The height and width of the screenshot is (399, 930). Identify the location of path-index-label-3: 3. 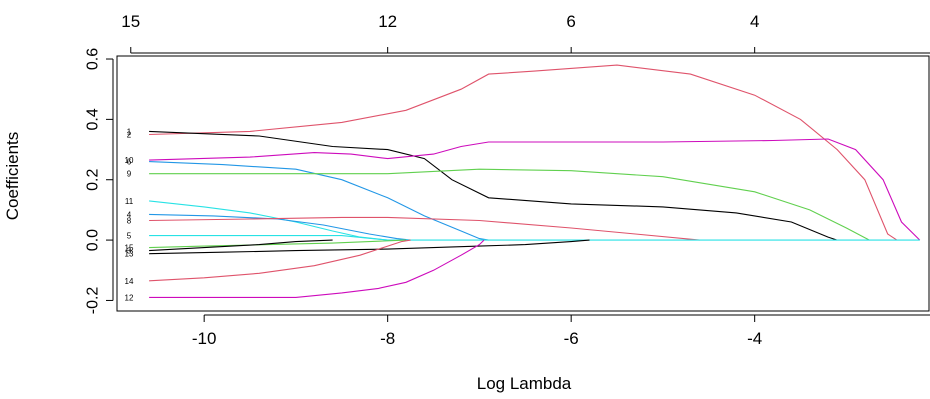
(129, 251).